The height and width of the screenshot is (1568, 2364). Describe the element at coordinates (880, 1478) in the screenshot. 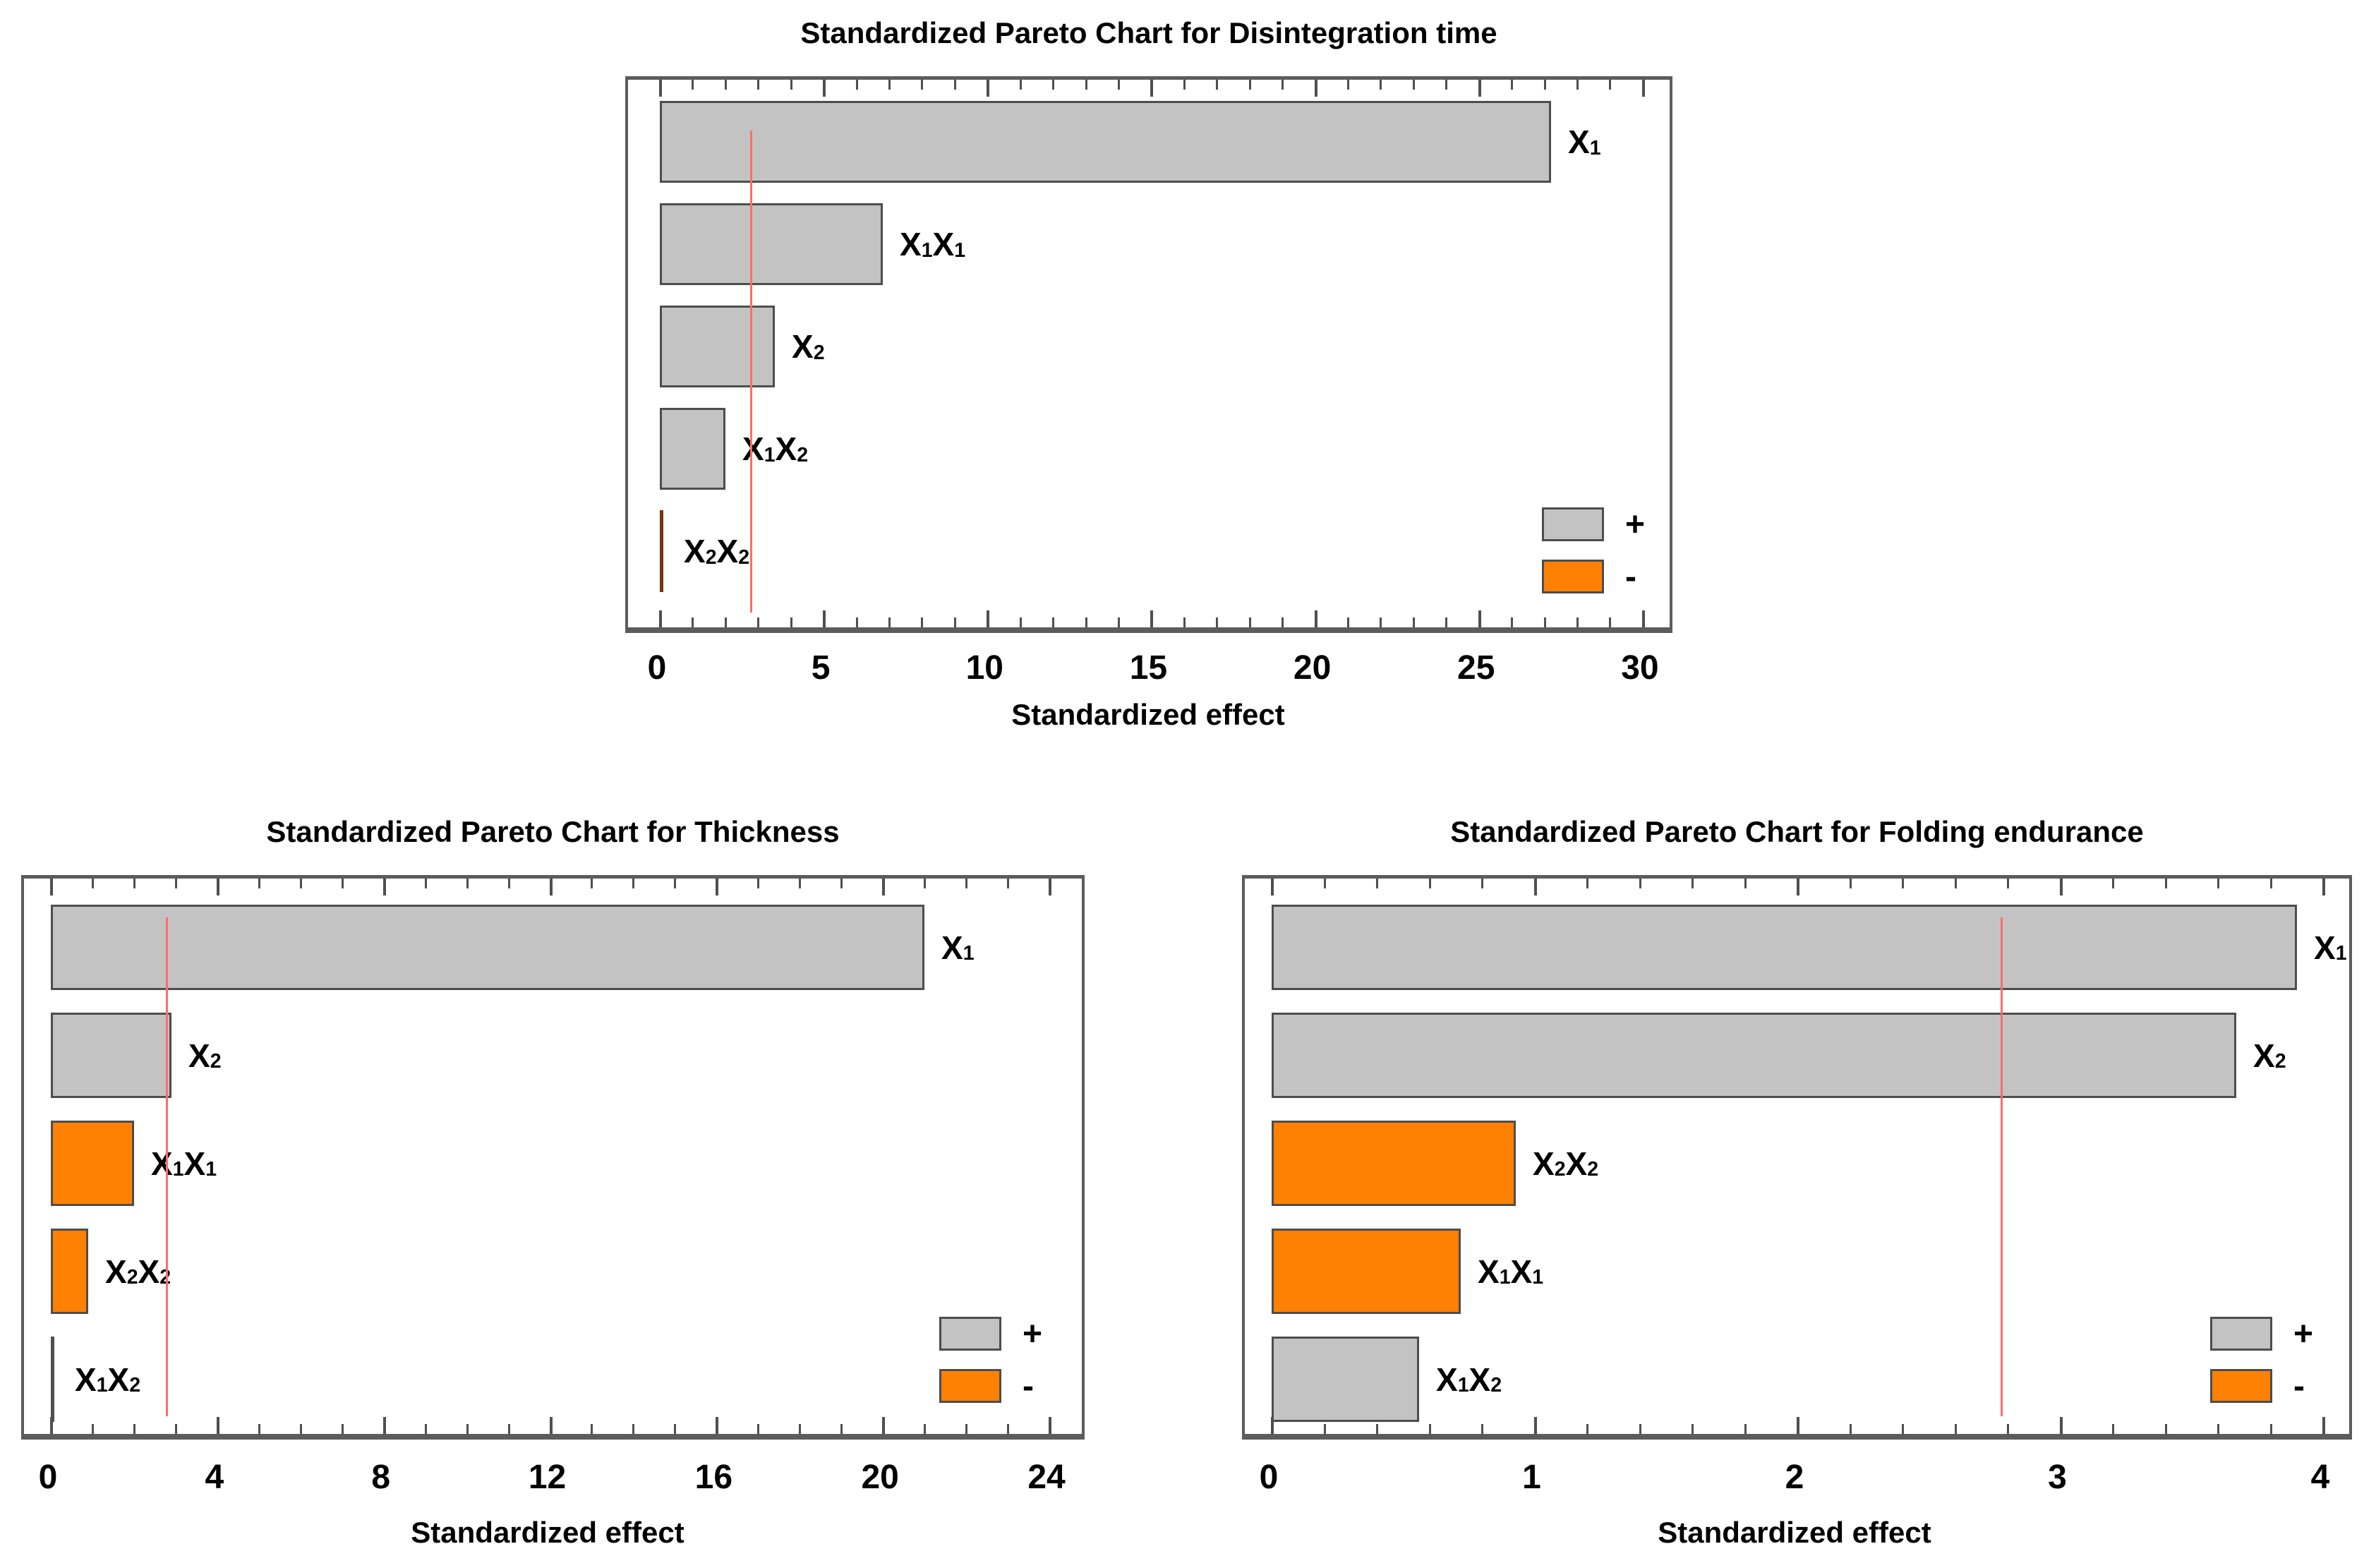

I see `x-tick-label: 20` at that location.